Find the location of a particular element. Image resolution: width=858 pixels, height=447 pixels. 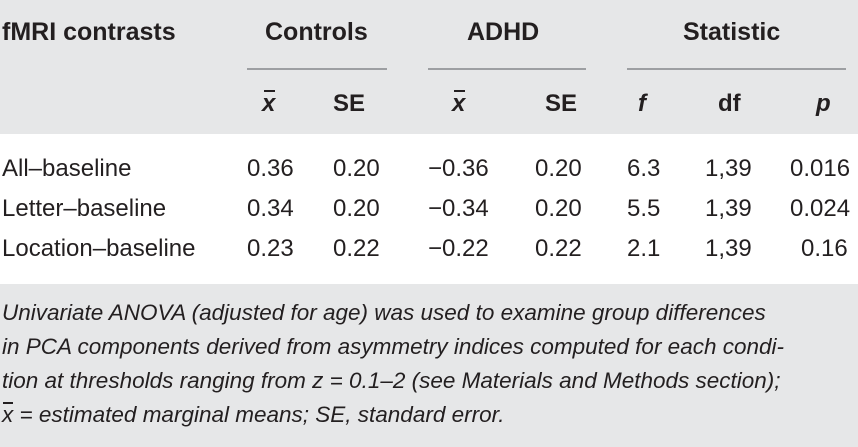

cell-f: 6.3 is located at coordinates (644, 168).